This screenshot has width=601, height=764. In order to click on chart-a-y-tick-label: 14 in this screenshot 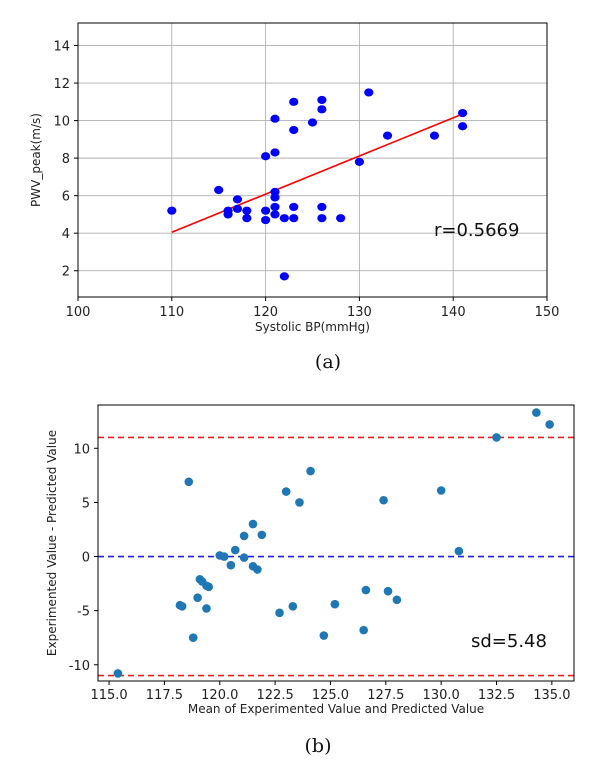, I will do `click(61, 47)`.